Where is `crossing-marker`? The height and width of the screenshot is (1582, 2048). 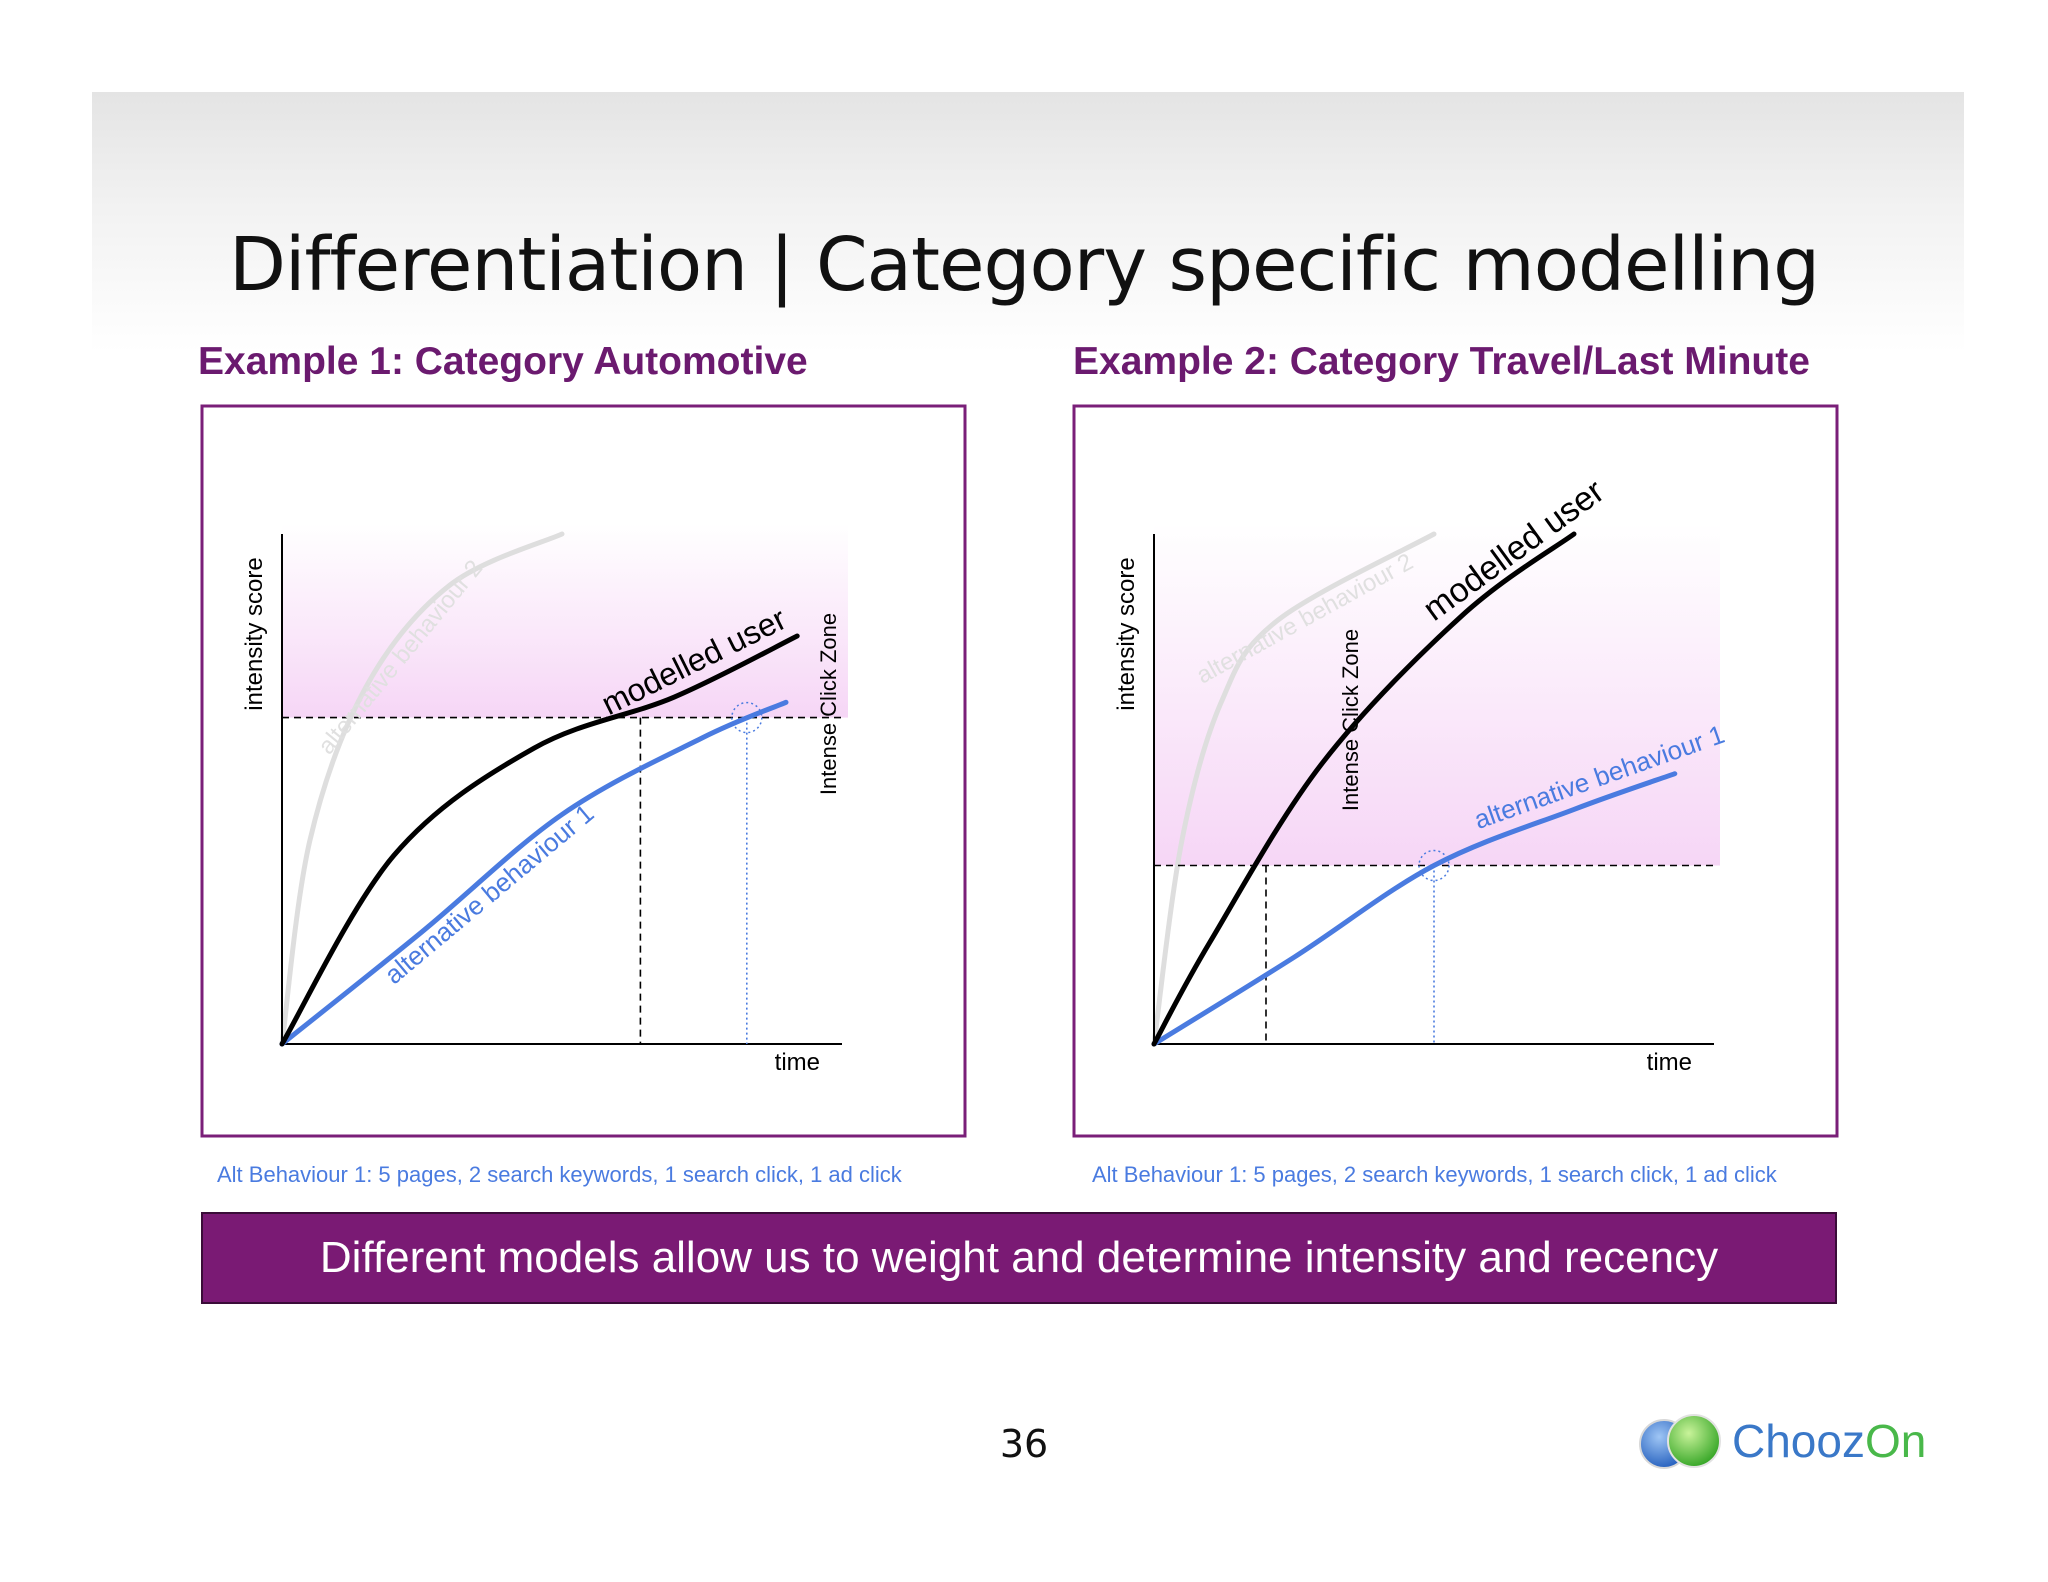 crossing-marker is located at coordinates (1434, 865).